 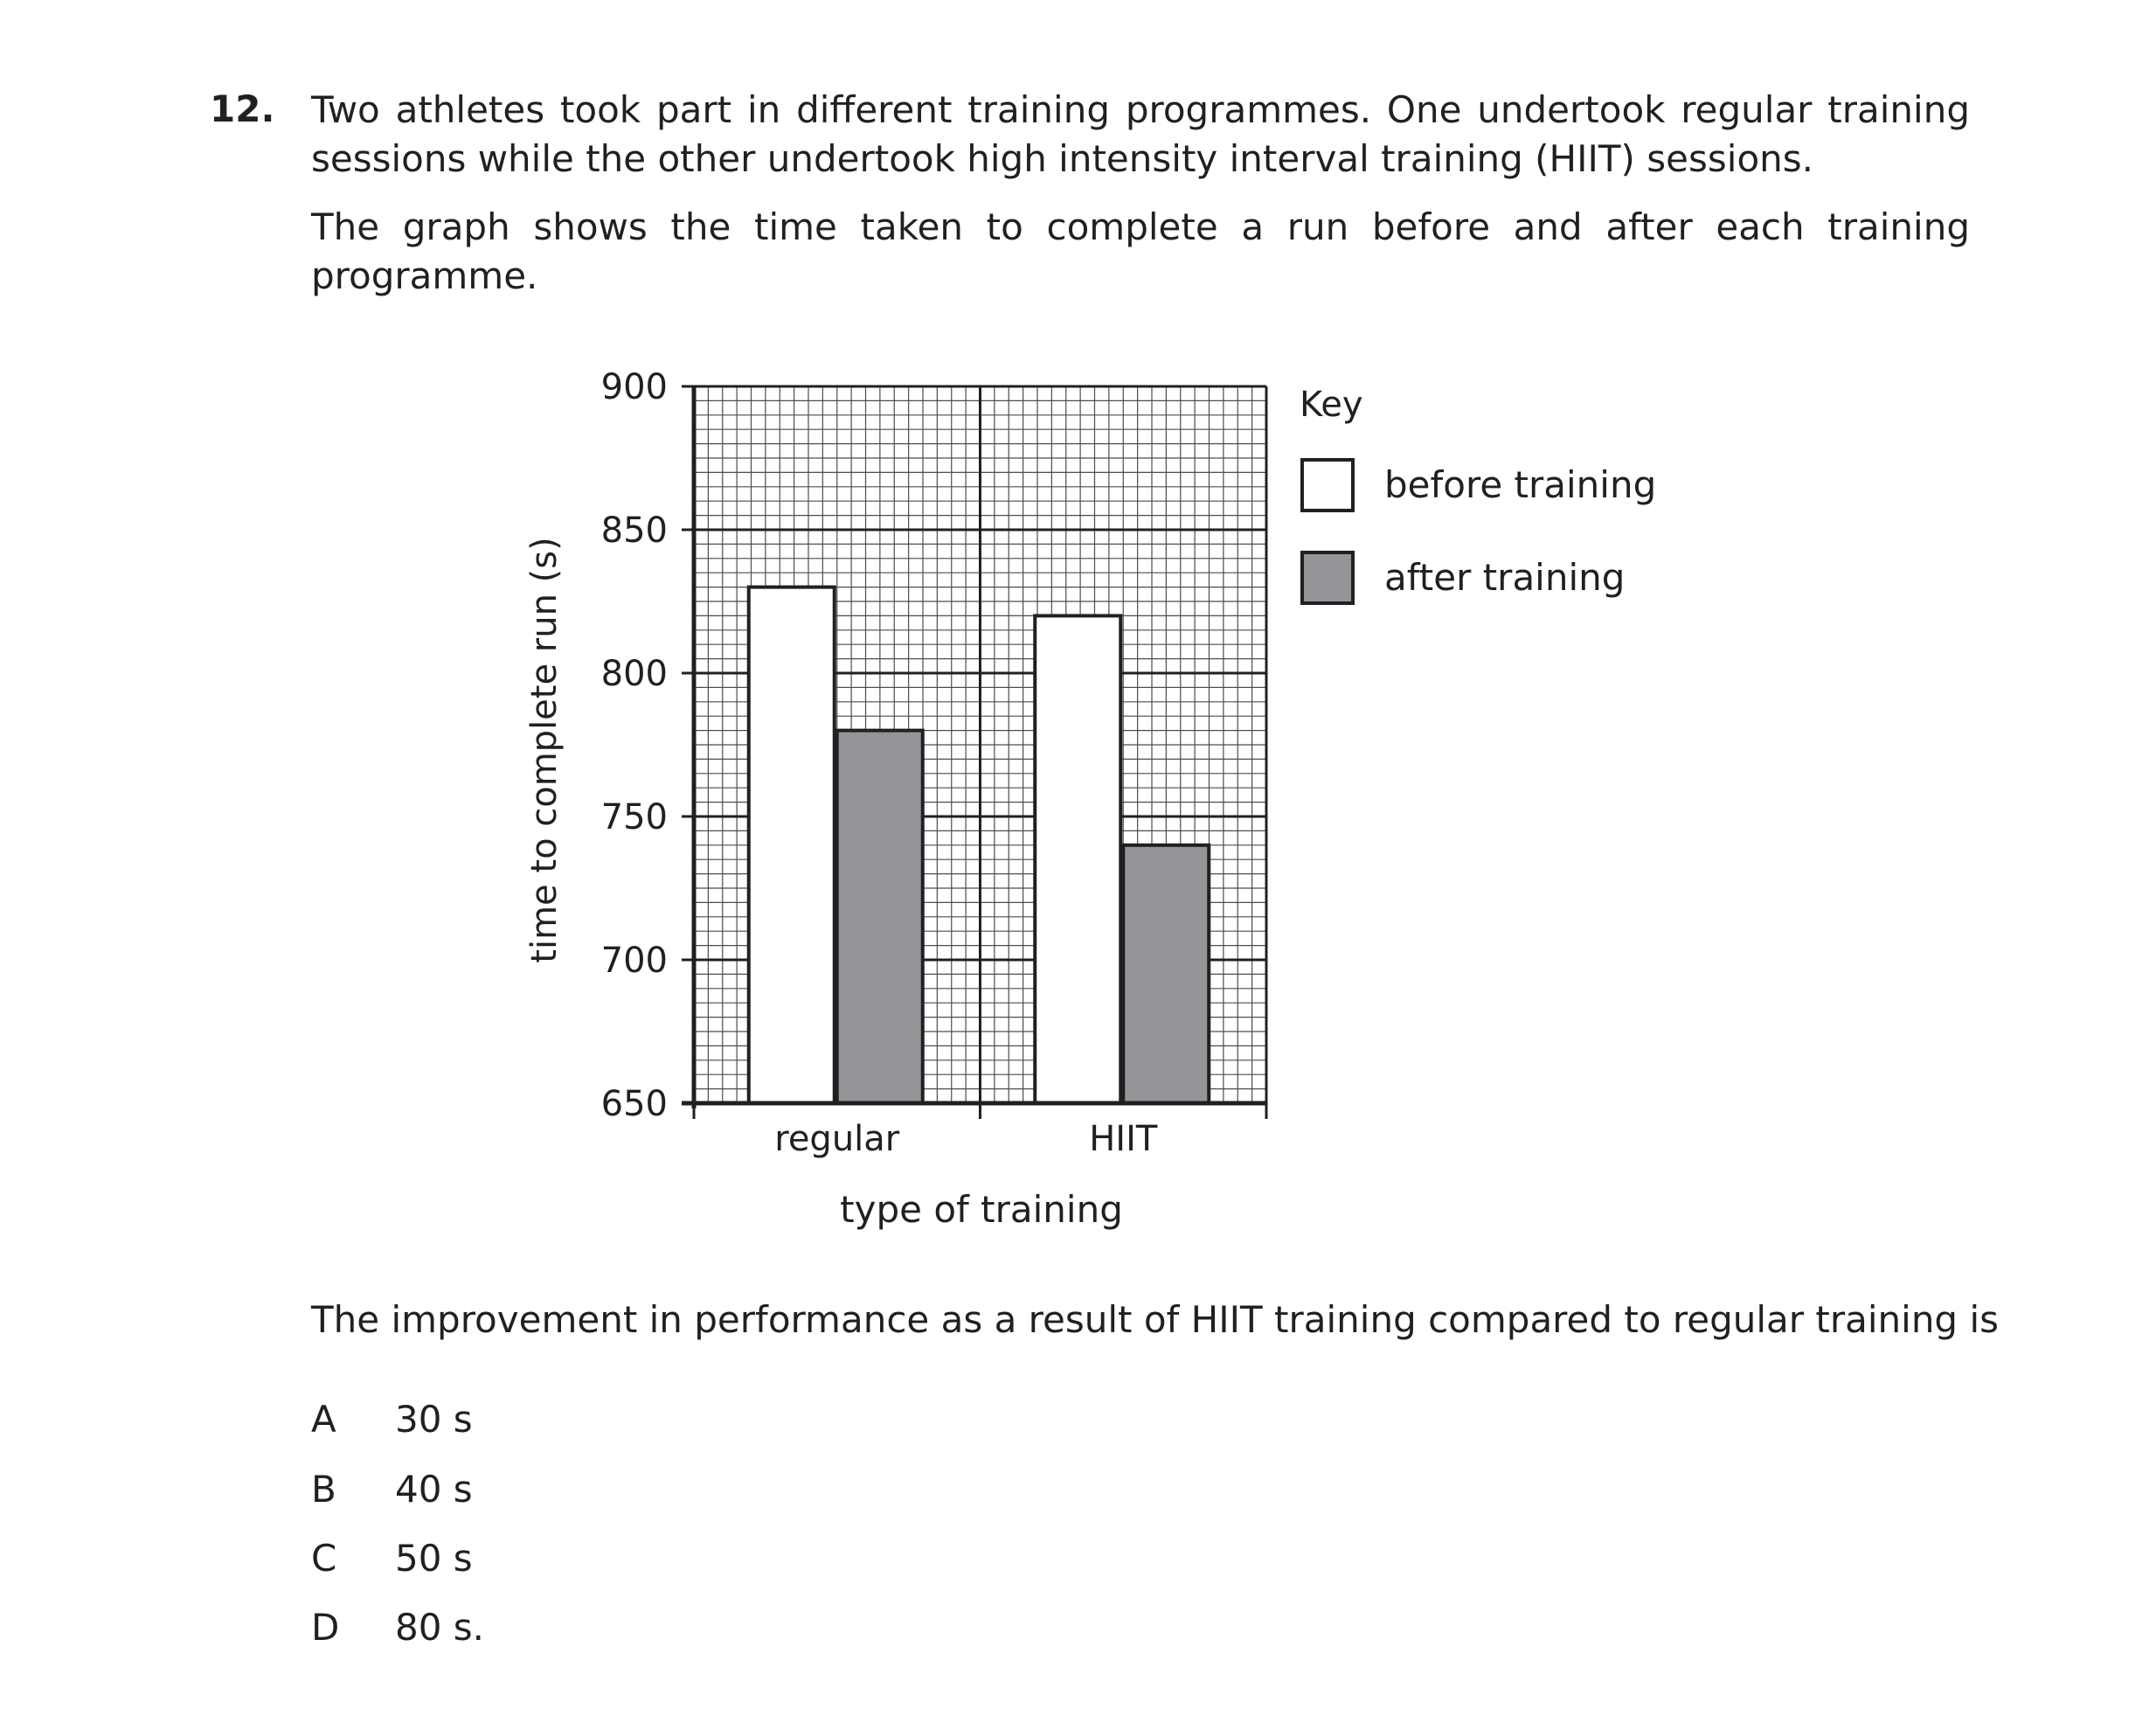 I want to click on option-letter: A, so click(x=323, y=1419).